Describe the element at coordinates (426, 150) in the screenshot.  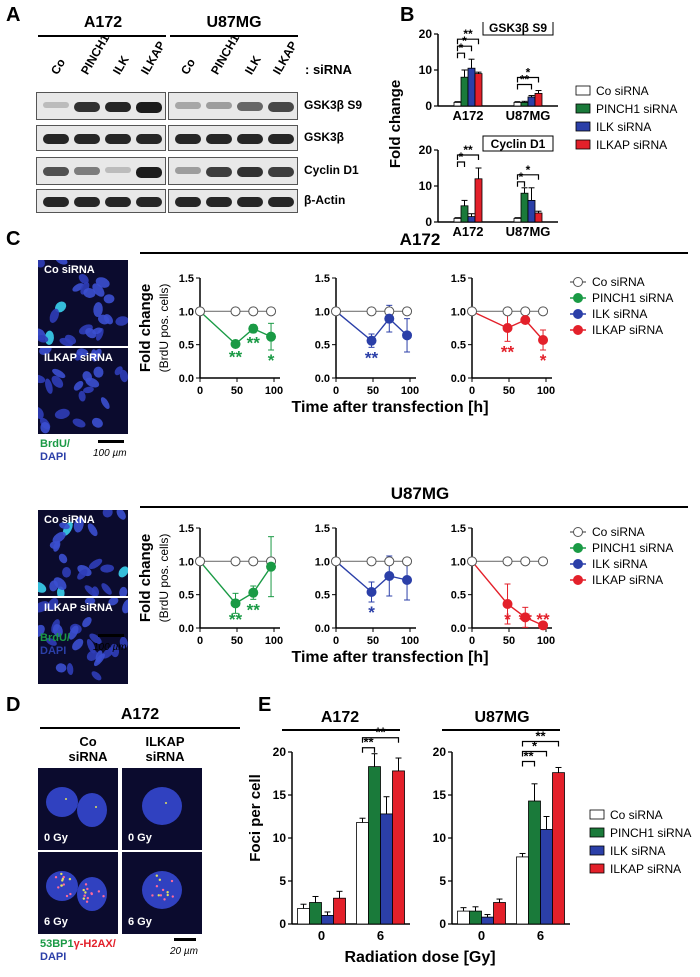
I see `y-tick-label: 20` at that location.